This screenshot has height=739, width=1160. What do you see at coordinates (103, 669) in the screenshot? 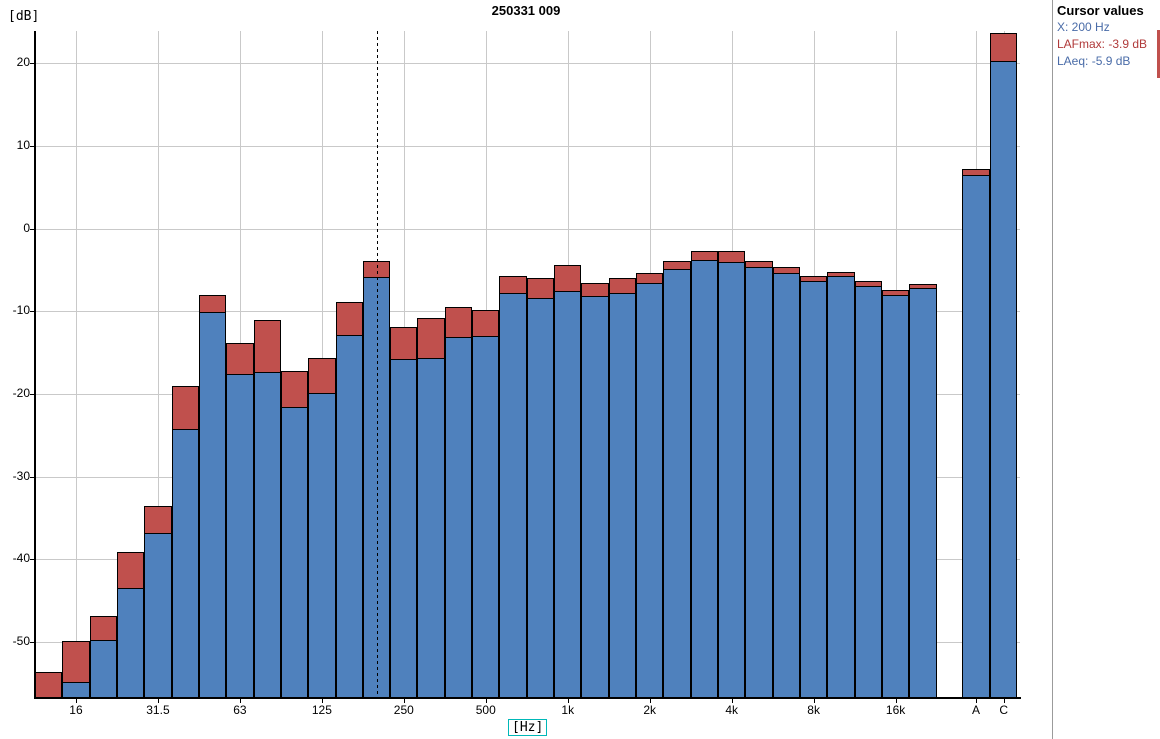
I see `band-20-laeq-segment` at bounding box center [103, 669].